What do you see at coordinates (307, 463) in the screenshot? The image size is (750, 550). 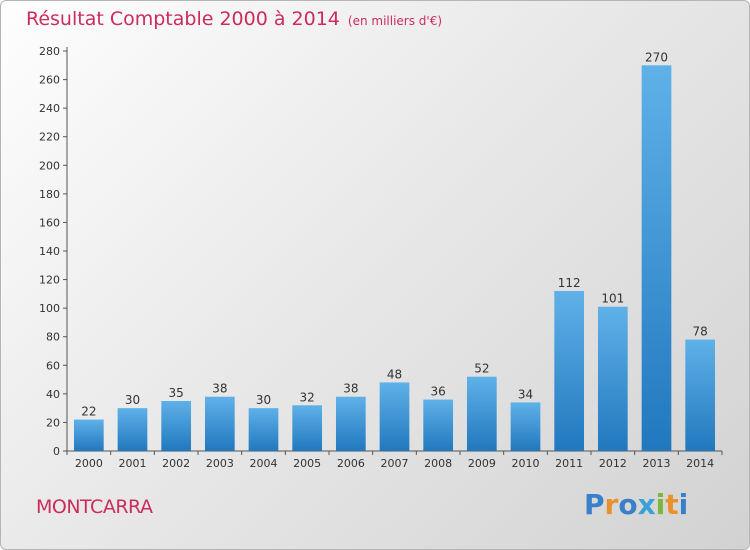 I see `x-tick-label: 2005` at bounding box center [307, 463].